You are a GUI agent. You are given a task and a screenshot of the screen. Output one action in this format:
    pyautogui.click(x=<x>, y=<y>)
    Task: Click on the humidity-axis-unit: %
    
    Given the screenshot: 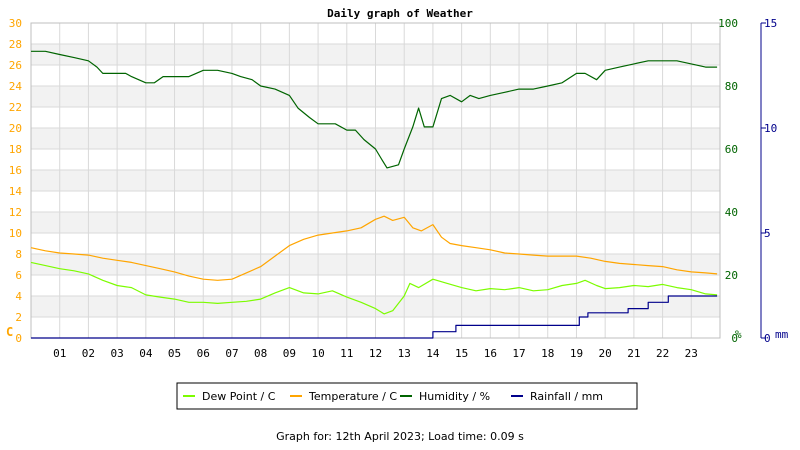 What is the action you would take?
    pyautogui.click(x=738, y=334)
    